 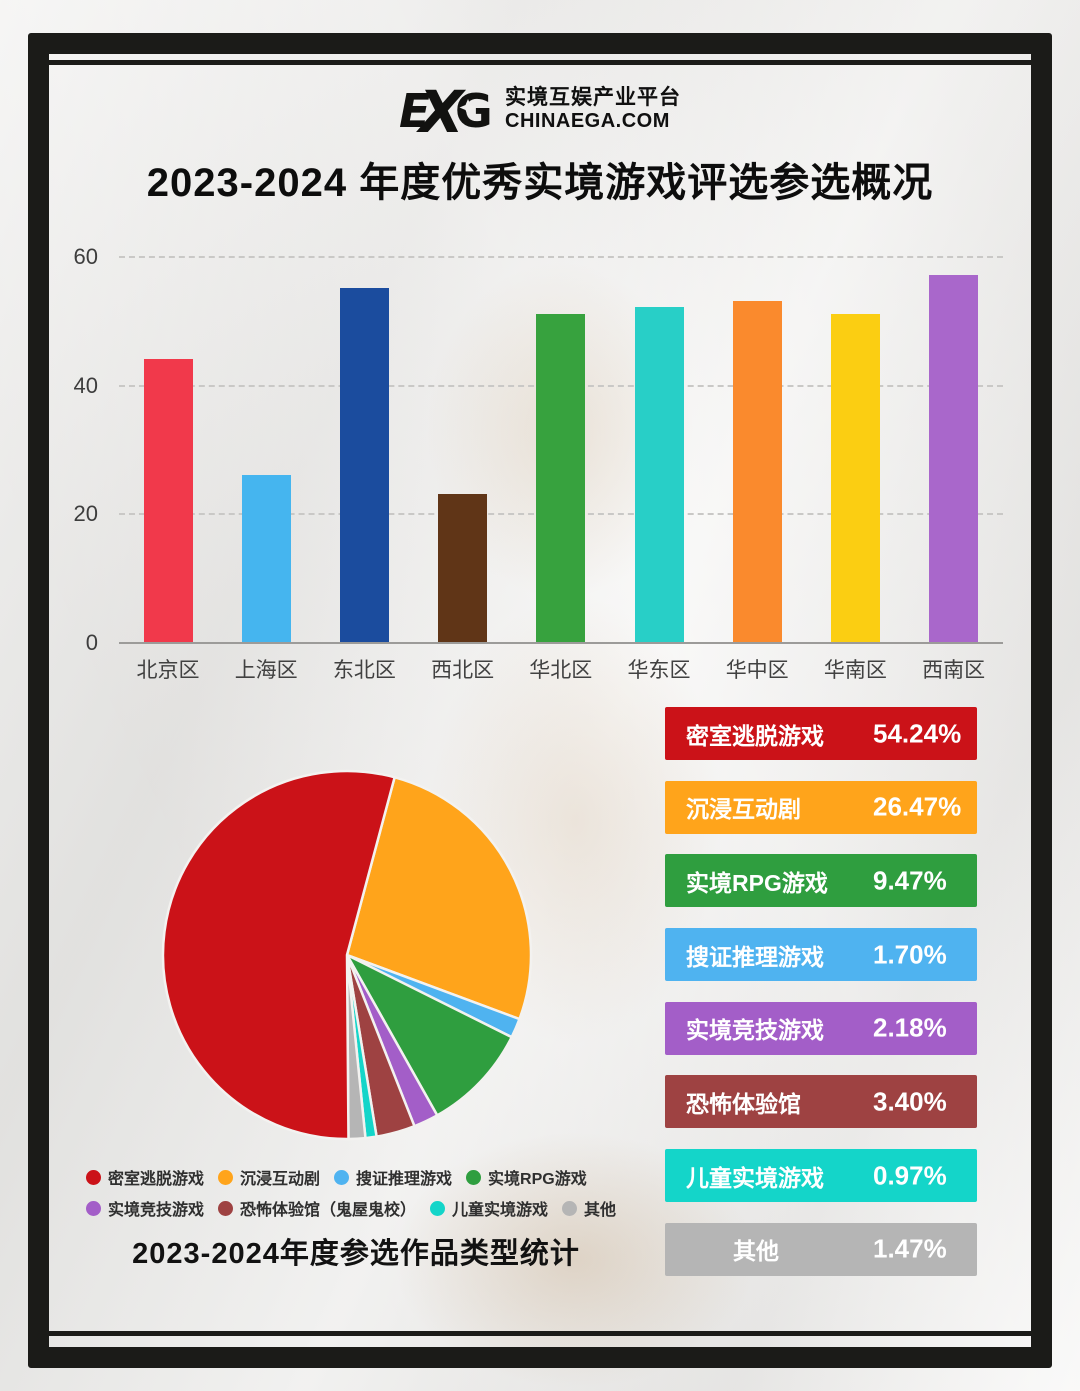 I want to click on breakdown-row: 恐怖体验馆 3.40%, so click(x=821, y=1102).